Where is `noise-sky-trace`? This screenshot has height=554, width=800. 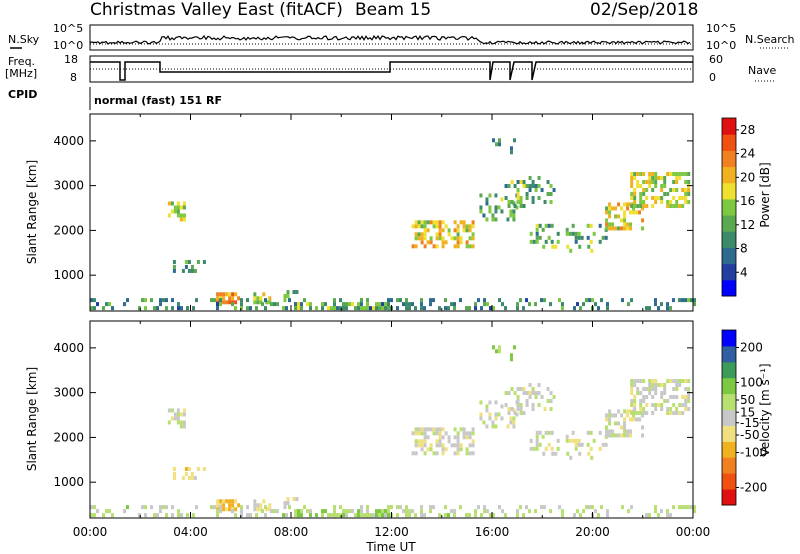
noise-sky-trace is located at coordinates (390, 39).